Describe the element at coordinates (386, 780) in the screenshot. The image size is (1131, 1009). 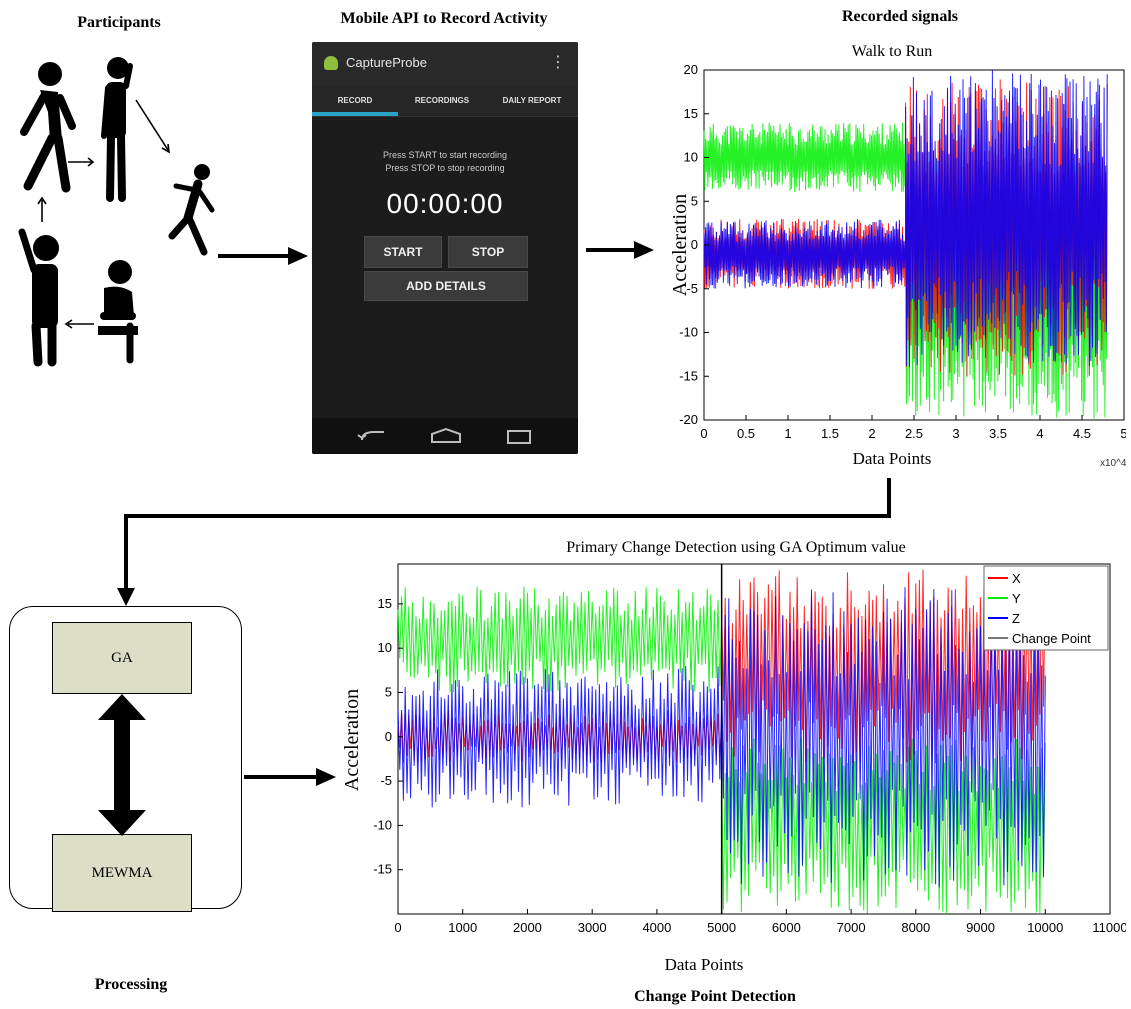
I see `y-tick-label: -5` at that location.